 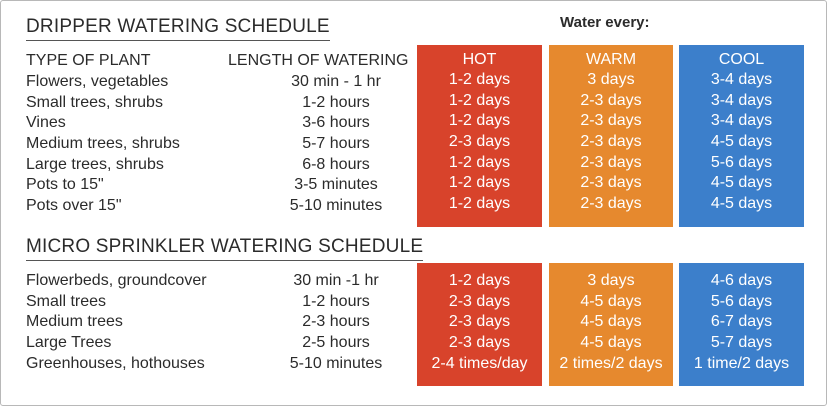 I want to click on watering-length: 2-3 hours, so click(x=336, y=322).